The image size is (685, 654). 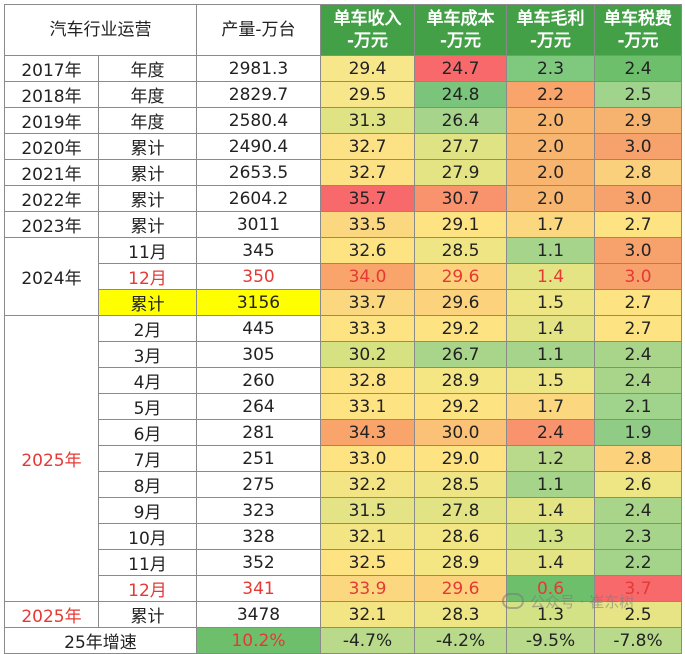 I want to click on header-revenue: 单车收入 -万元, so click(x=367, y=30).